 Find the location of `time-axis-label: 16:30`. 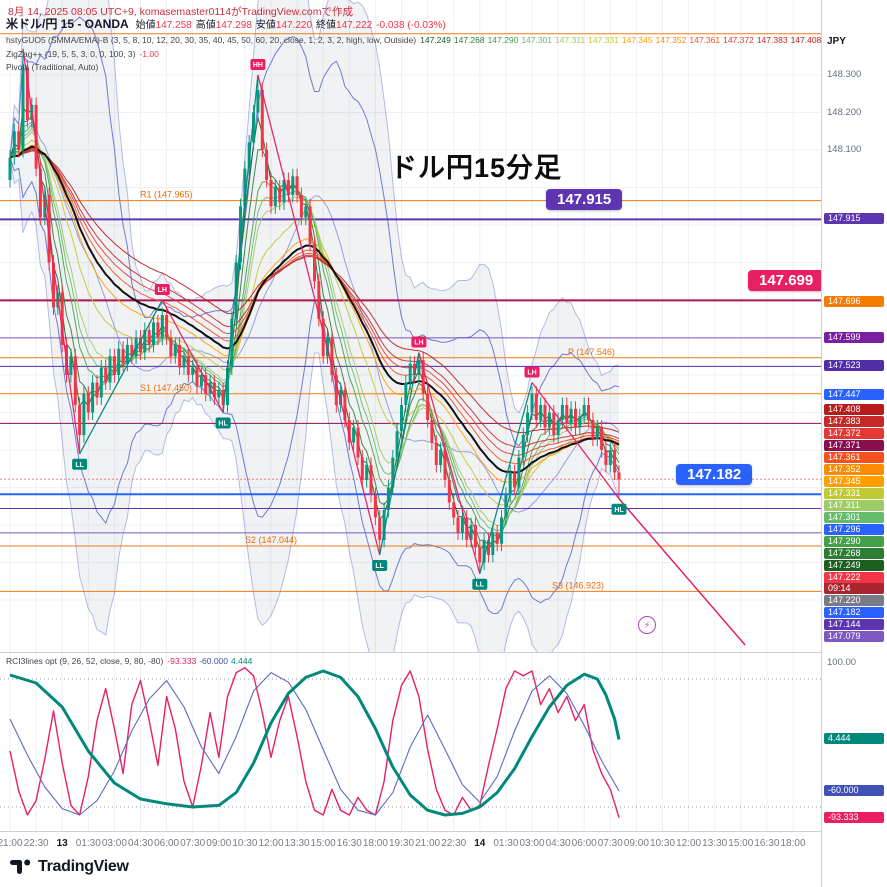

time-axis-label: 16:30 is located at coordinates (767, 843).